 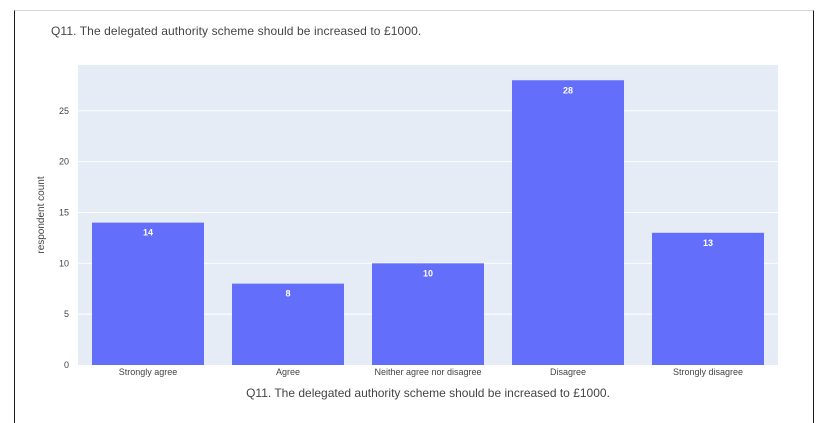 What do you see at coordinates (41, 215) in the screenshot?
I see `y-axis-label: respondent count` at bounding box center [41, 215].